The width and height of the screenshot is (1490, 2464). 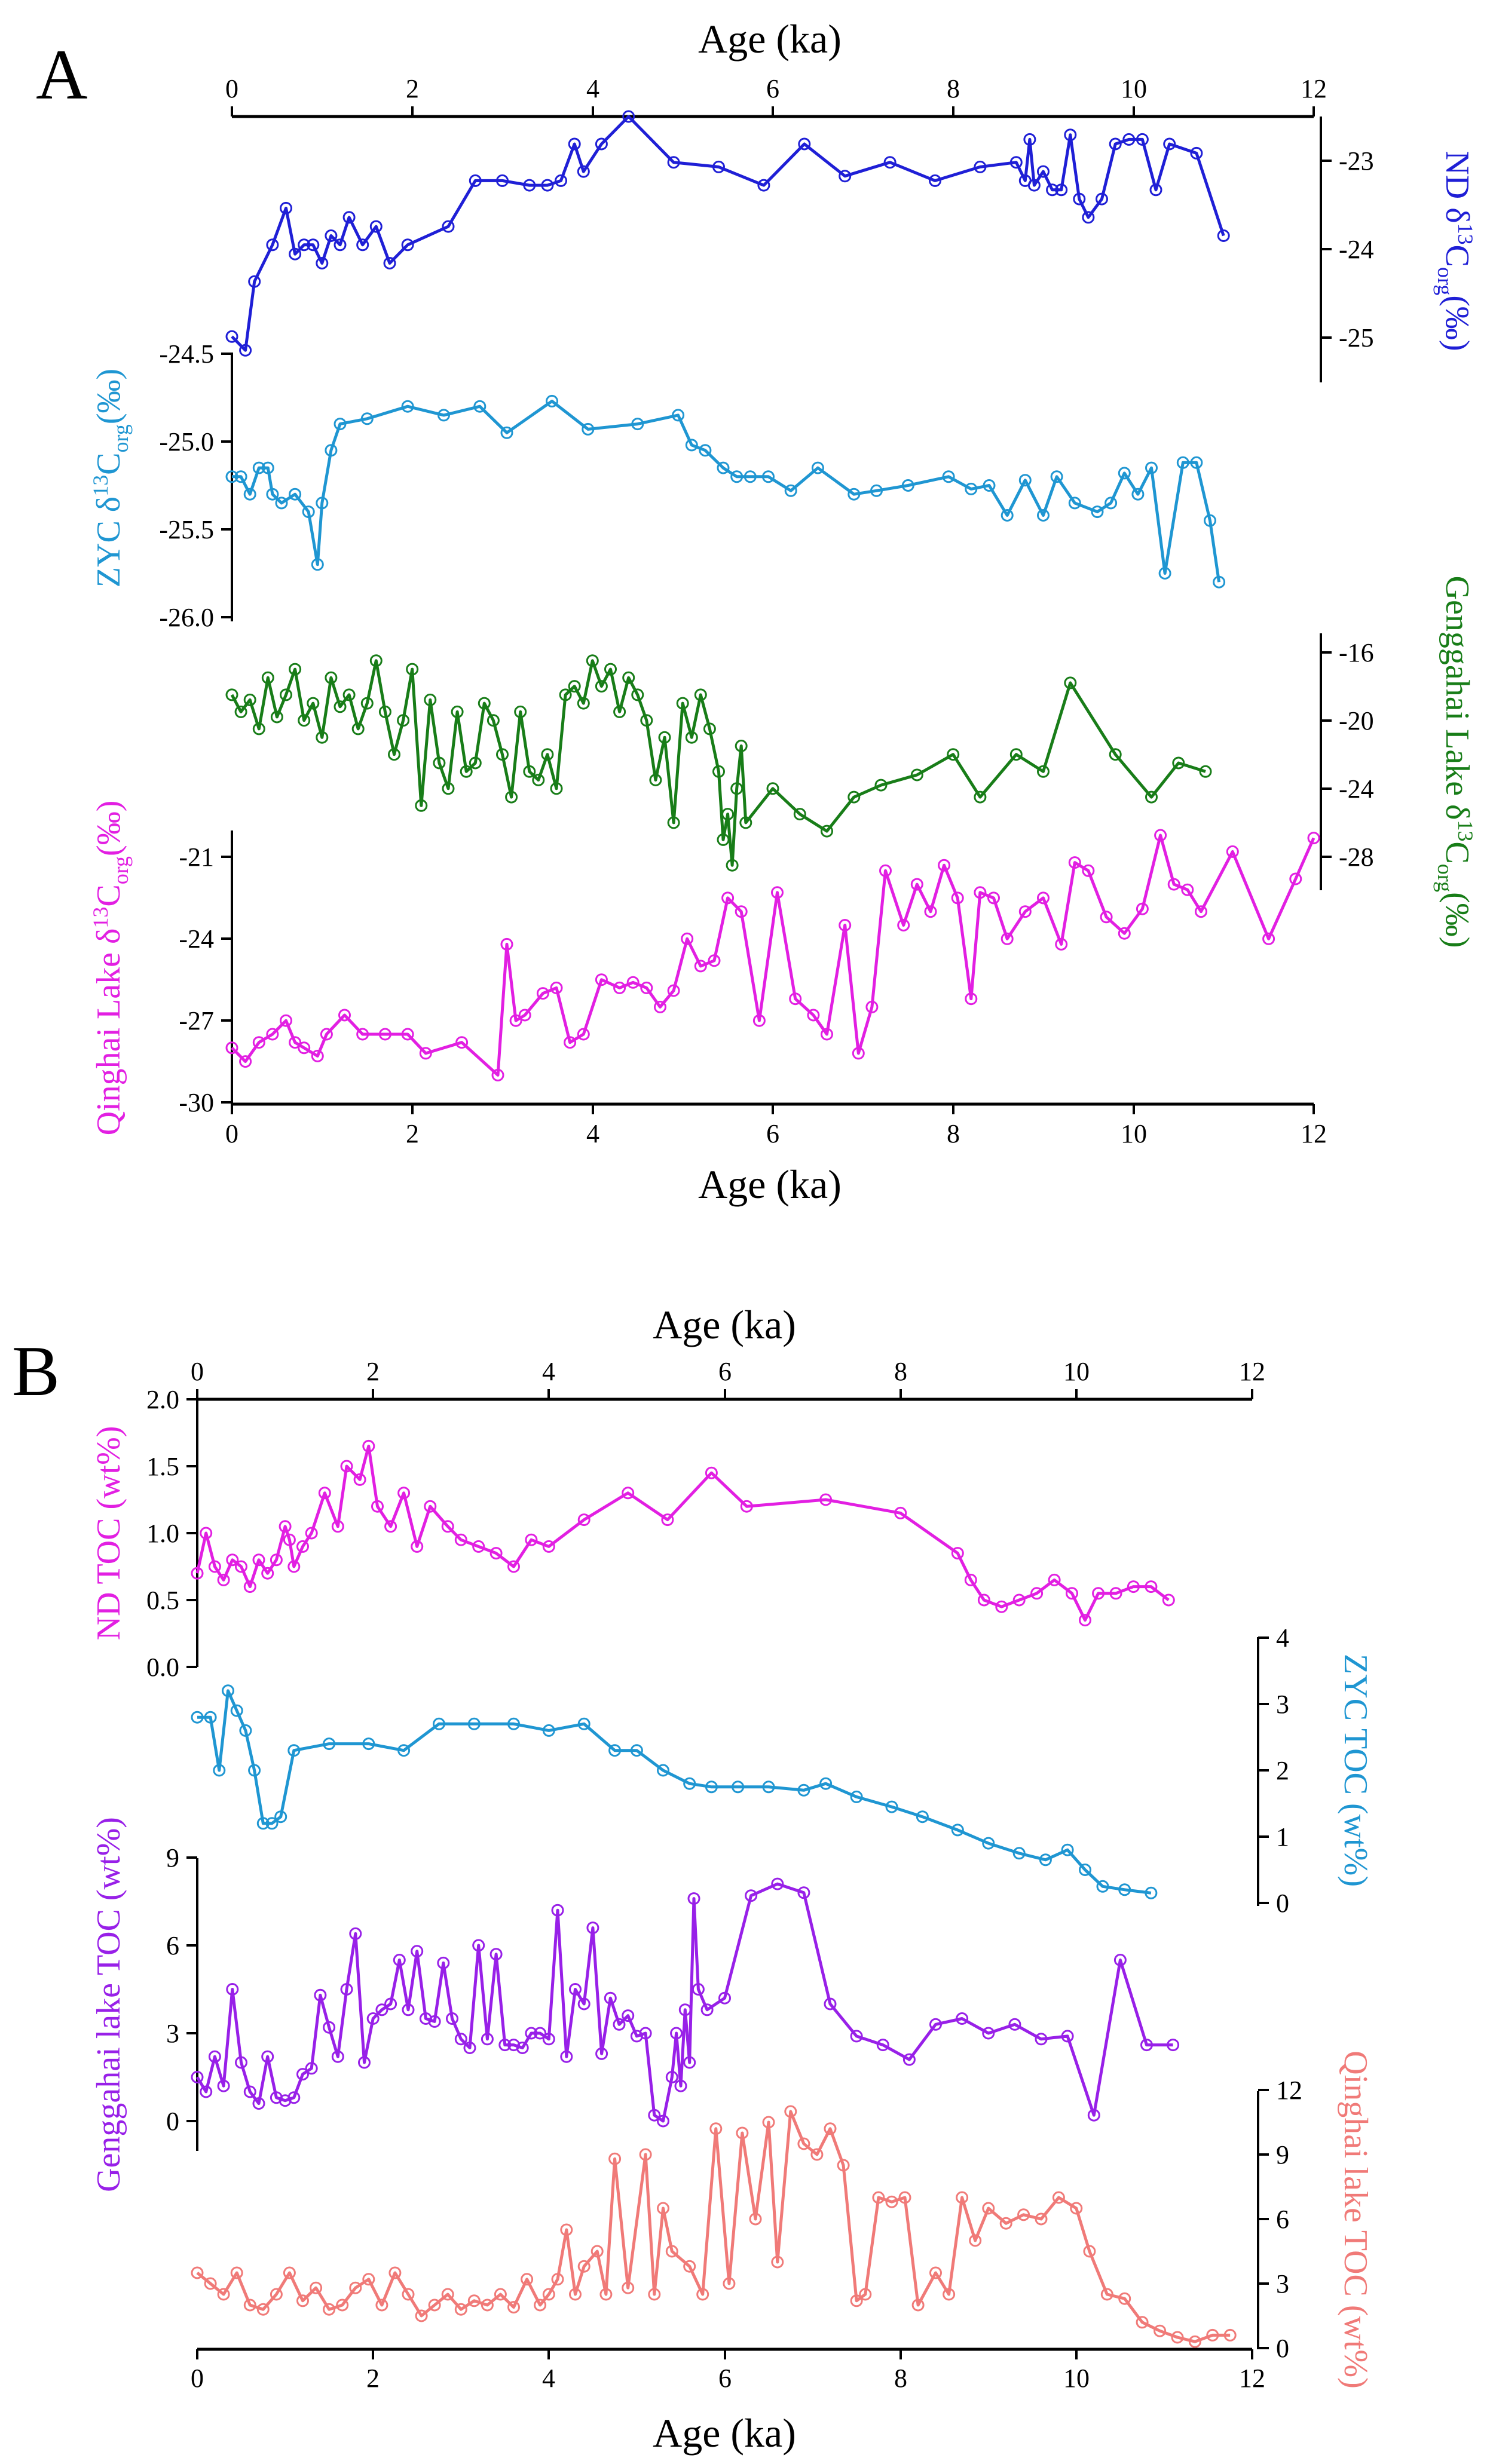 I want to click on panel-b-bottom-ticks: 0 2 4 6 8 10 12, so click(x=728, y=2371).